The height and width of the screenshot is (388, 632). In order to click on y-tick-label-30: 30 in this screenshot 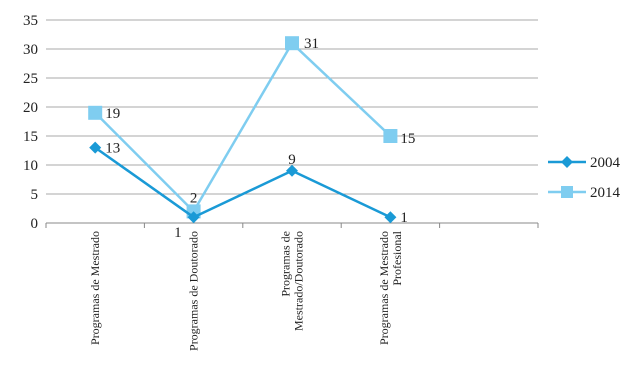, I will do `click(30, 50)`.